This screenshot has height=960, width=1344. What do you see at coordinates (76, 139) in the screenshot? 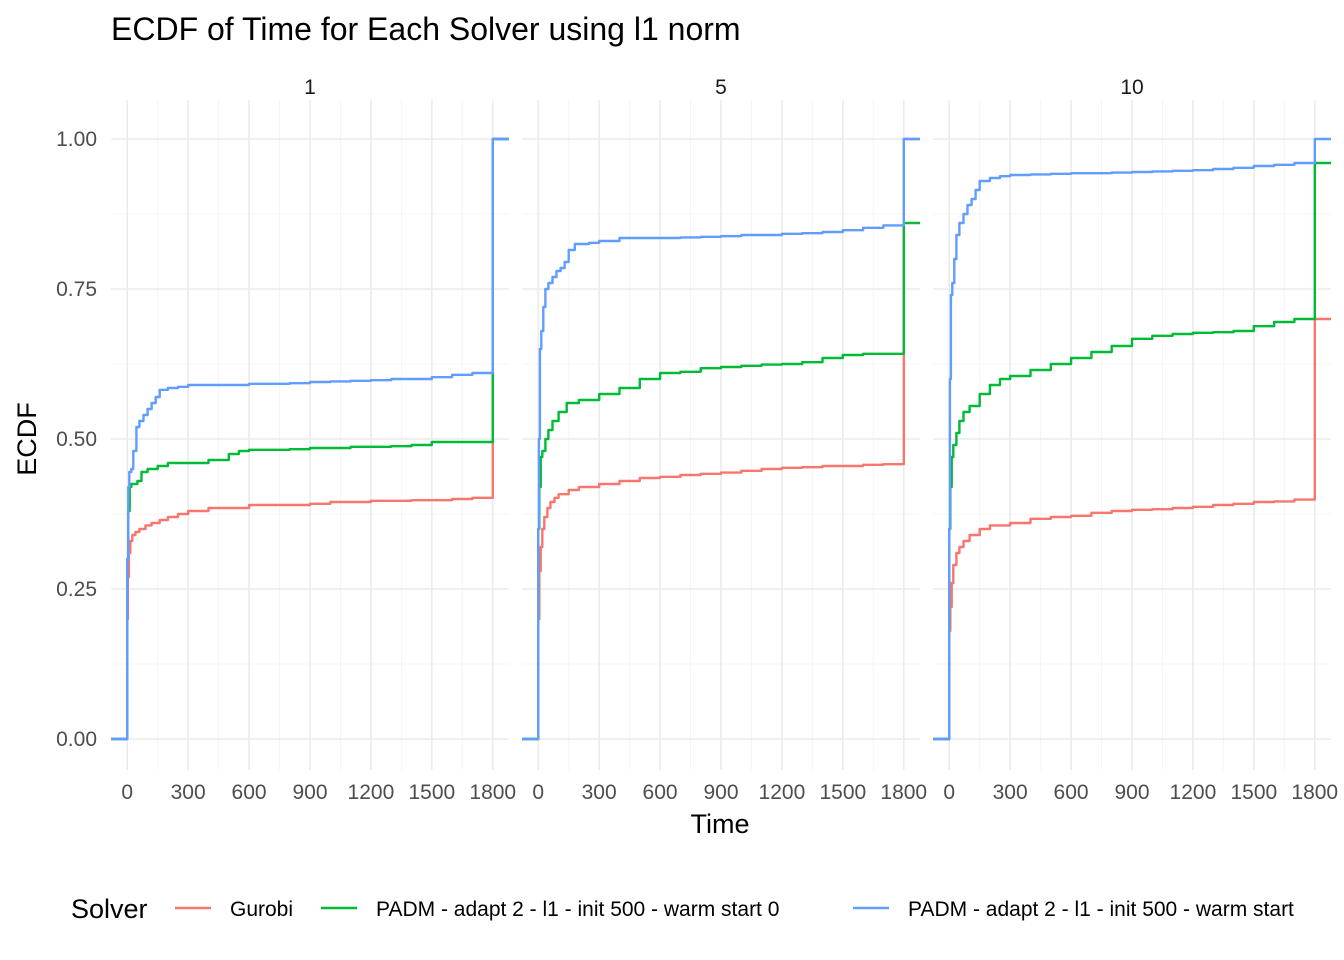
I see `y-tick-label: 1.00` at bounding box center [76, 139].